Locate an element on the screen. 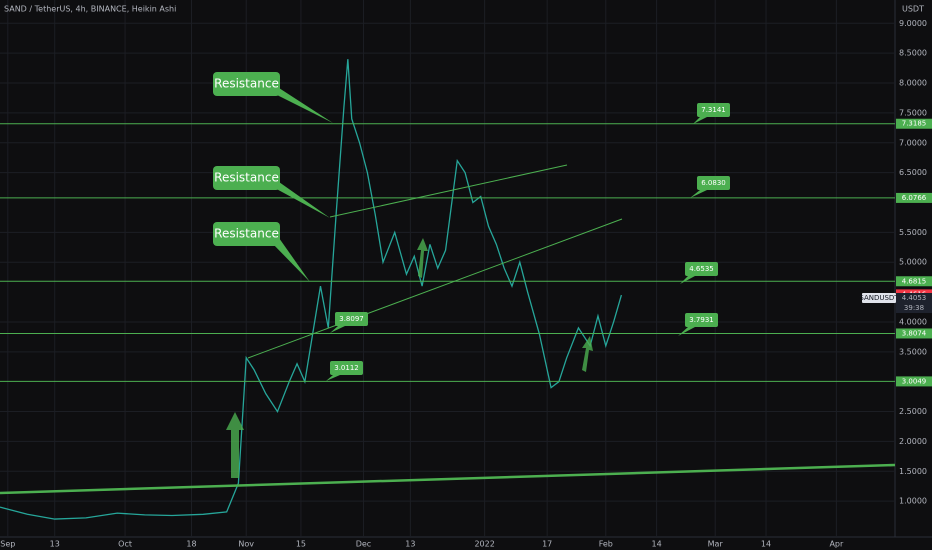 This screenshot has height=550, width=932. y-tick-label: 1.0000 is located at coordinates (913, 501).